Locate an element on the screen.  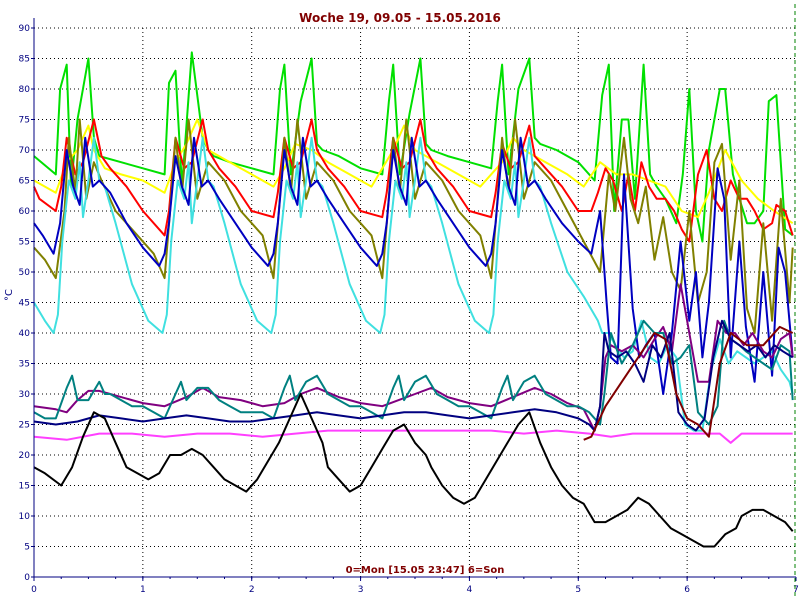
x-tick-label: 5 is located at coordinates (578, 590).